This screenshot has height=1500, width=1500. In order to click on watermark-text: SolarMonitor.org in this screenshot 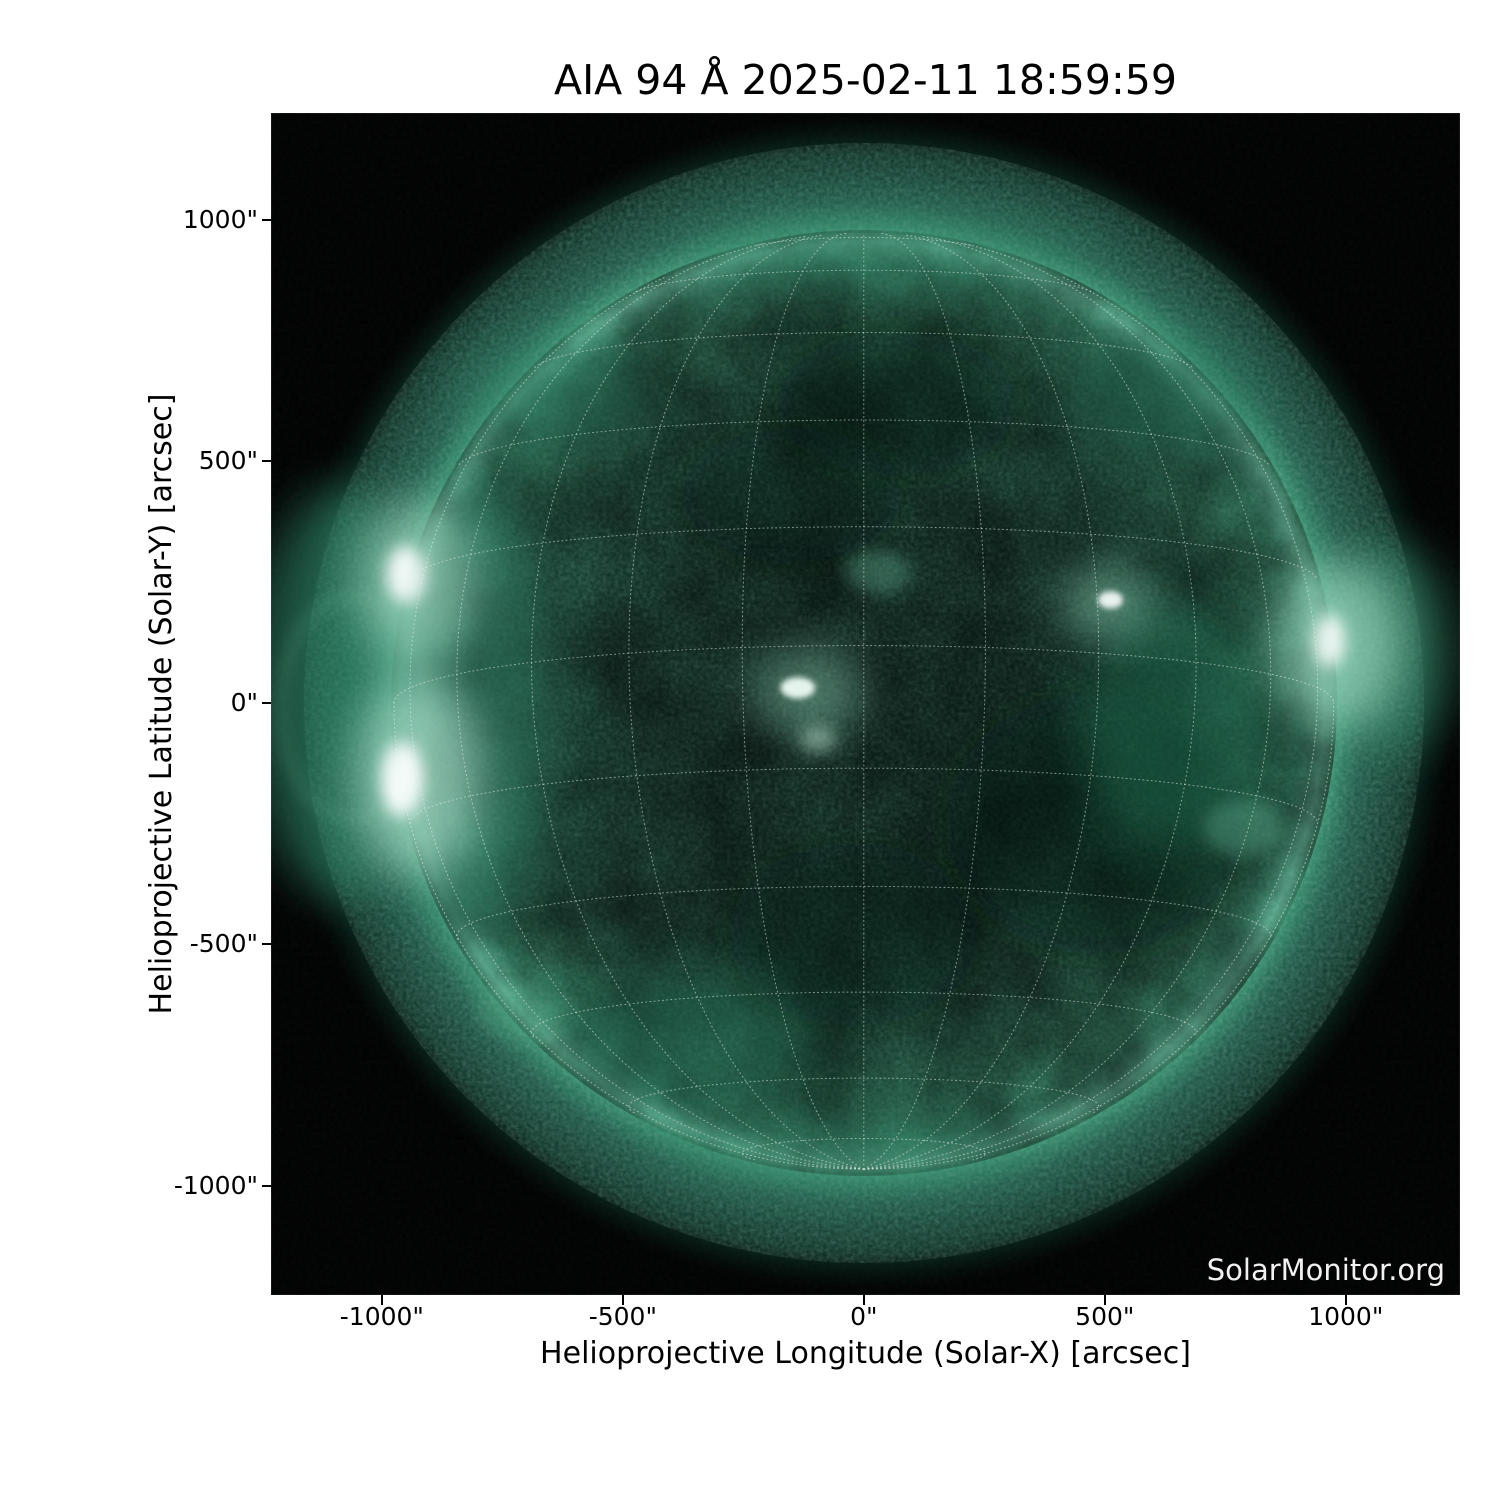, I will do `click(1325, 1270)`.